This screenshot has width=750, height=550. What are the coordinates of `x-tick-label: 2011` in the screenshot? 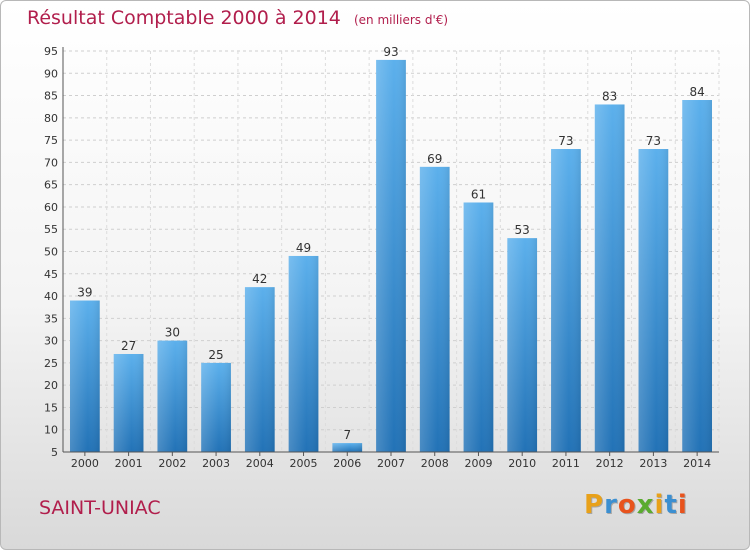 It's located at (566, 463).